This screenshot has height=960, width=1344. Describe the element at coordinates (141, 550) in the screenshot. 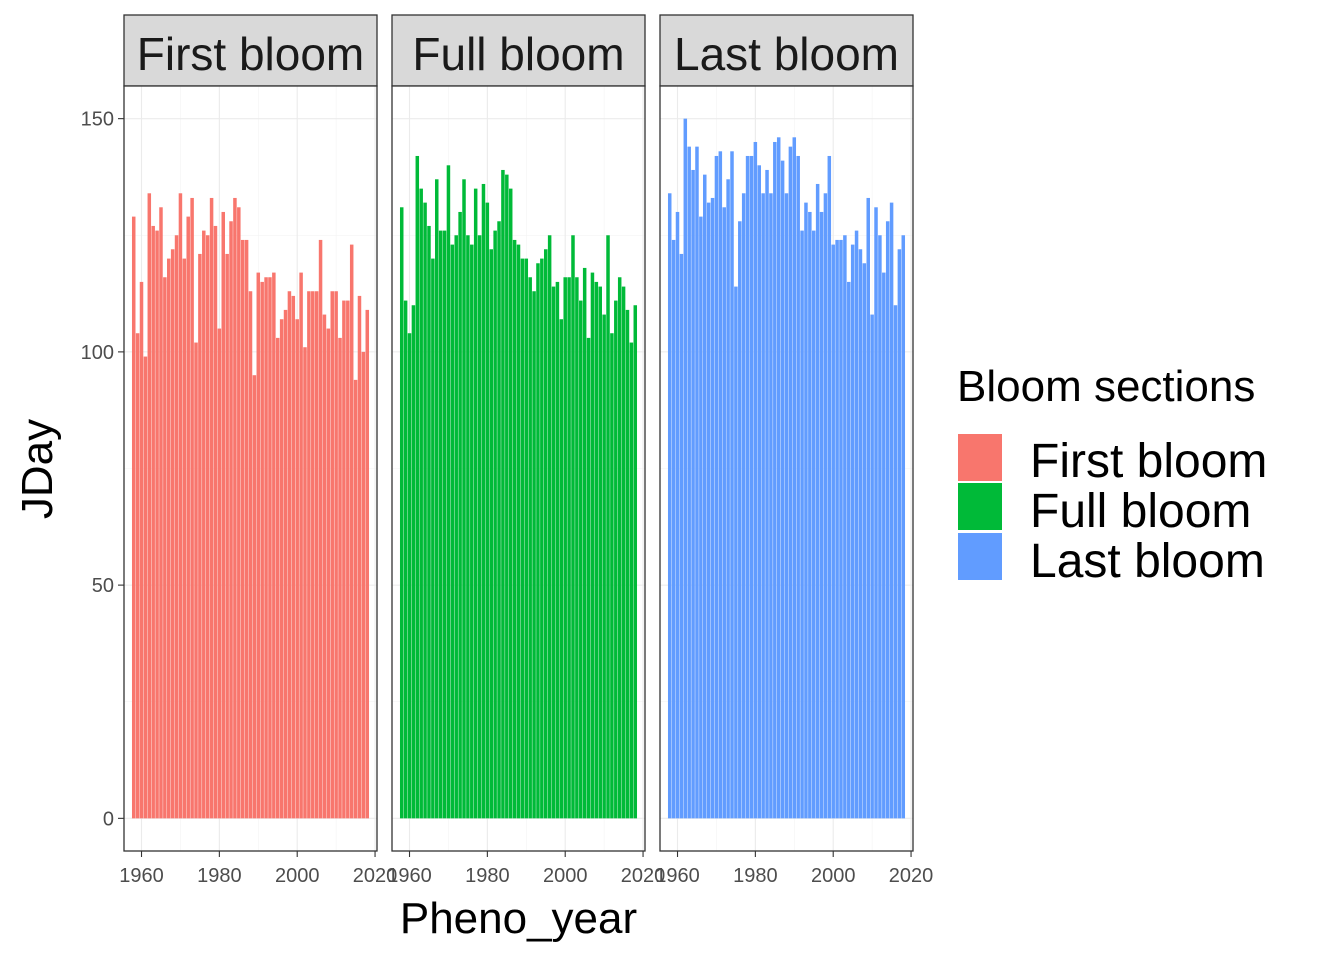

I see `bar-first-bloom-1960` at that location.